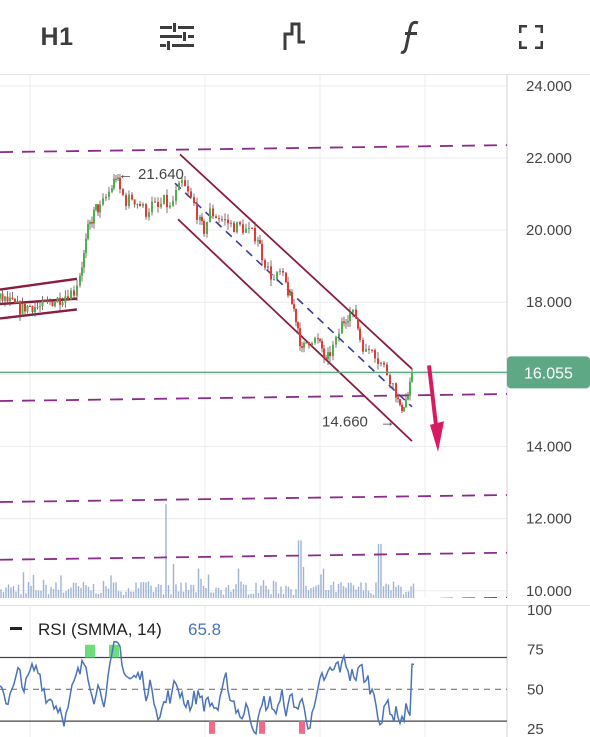 The width and height of the screenshot is (590, 737). Describe the element at coordinates (433, 400) in the screenshot. I see `forecast-arrow` at that location.